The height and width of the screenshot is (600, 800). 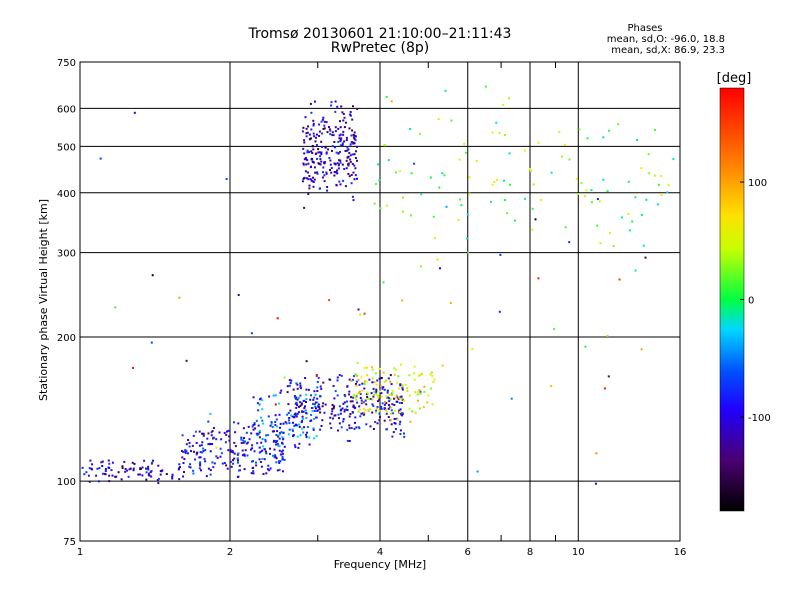 What do you see at coordinates (380, 552) in the screenshot?
I see `x-tick-label: 4` at bounding box center [380, 552].